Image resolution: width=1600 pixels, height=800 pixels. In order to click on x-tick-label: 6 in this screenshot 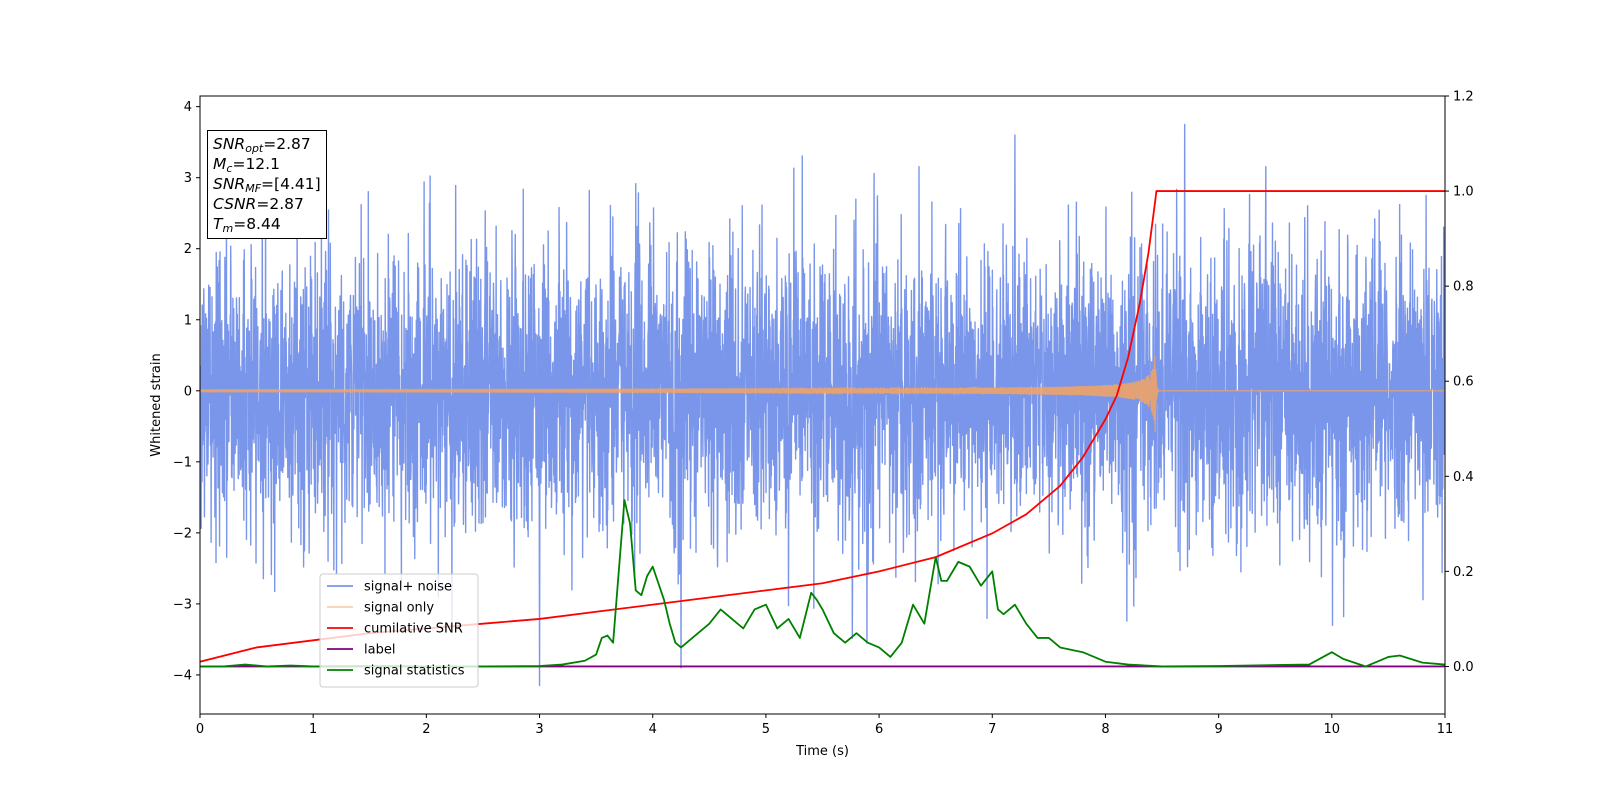, I will do `click(879, 729)`.